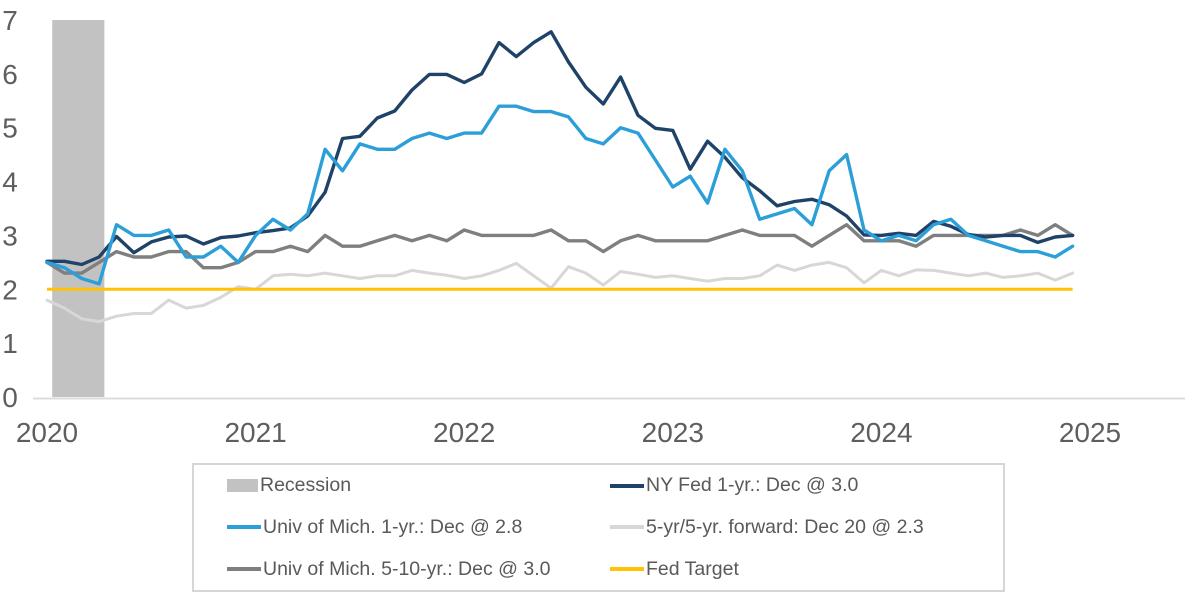  I want to click on recession-swatch, so click(242, 486).